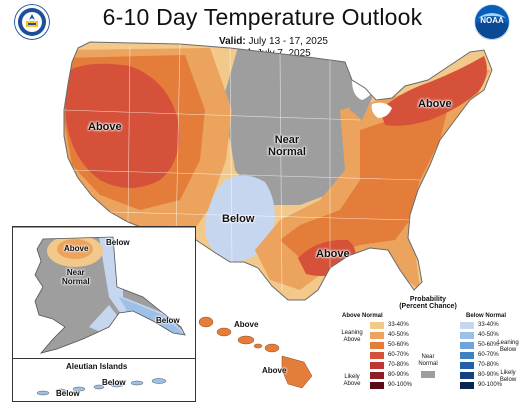 The width and height of the screenshot is (525, 406). I want to click on valid-line: Valid: July 13 - 17, 2025, so click(273, 41).